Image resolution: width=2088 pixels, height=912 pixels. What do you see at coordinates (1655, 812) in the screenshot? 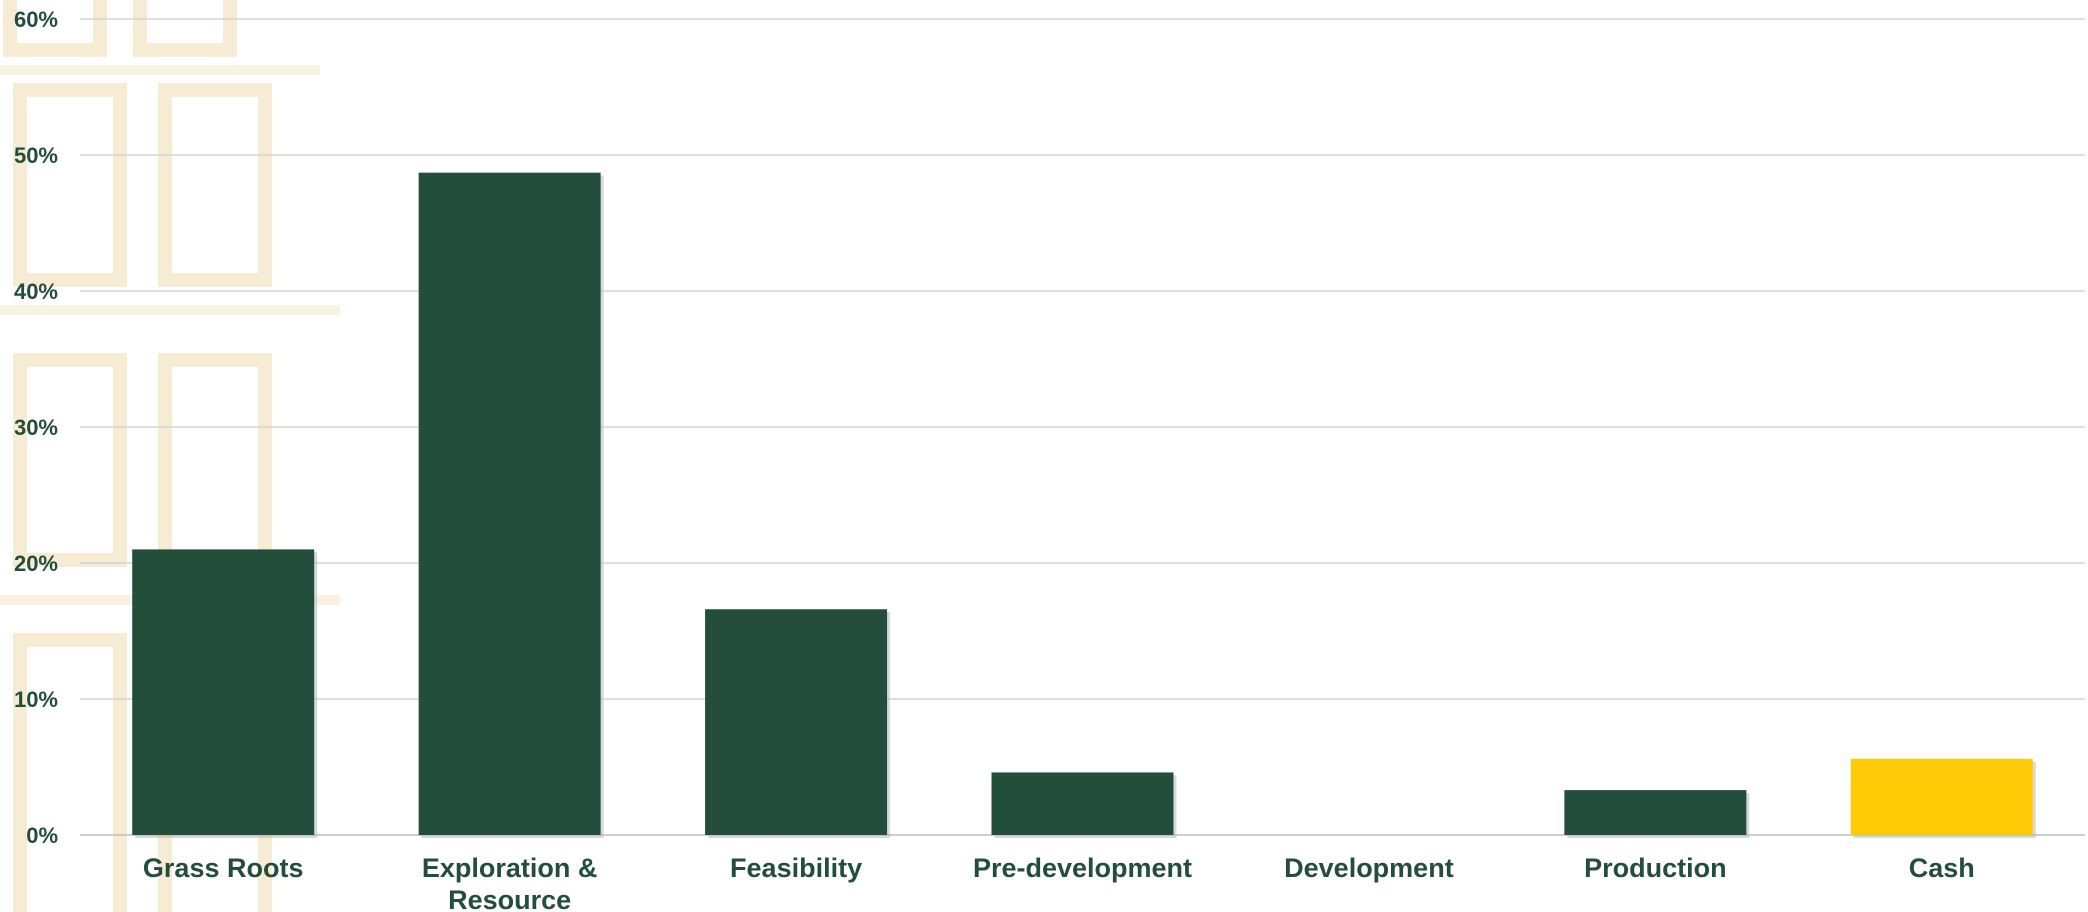
I see `bar-production` at bounding box center [1655, 812].